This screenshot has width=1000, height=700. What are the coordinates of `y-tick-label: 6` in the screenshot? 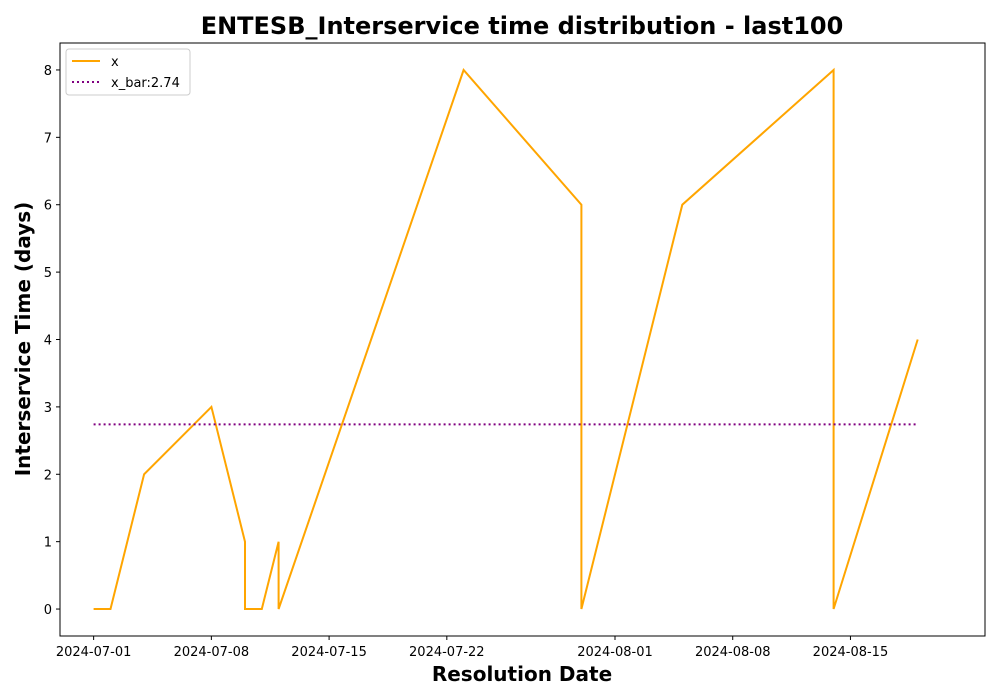 It's located at (48, 206).